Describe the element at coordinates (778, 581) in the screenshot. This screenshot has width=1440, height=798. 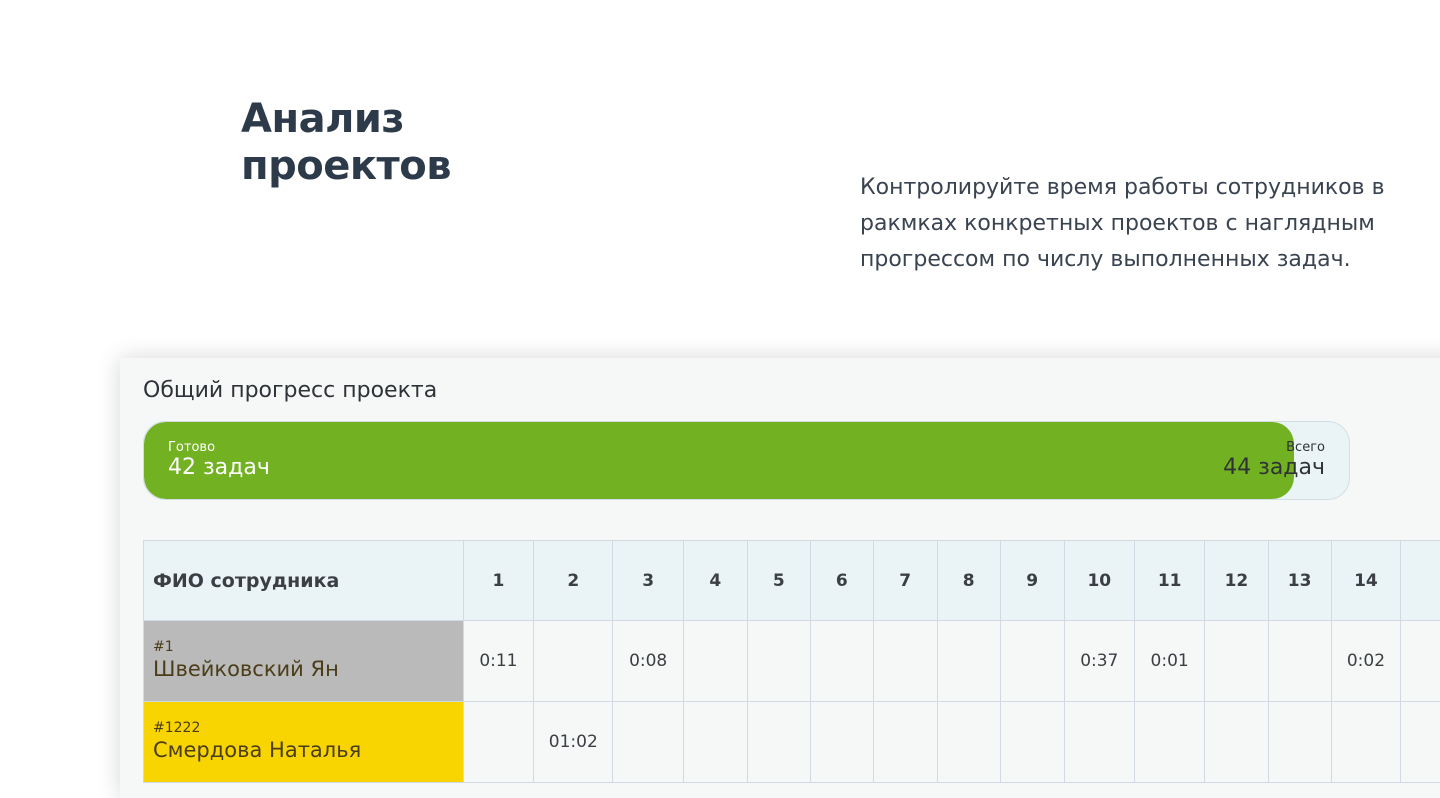
I see `day-header: 5` at that location.